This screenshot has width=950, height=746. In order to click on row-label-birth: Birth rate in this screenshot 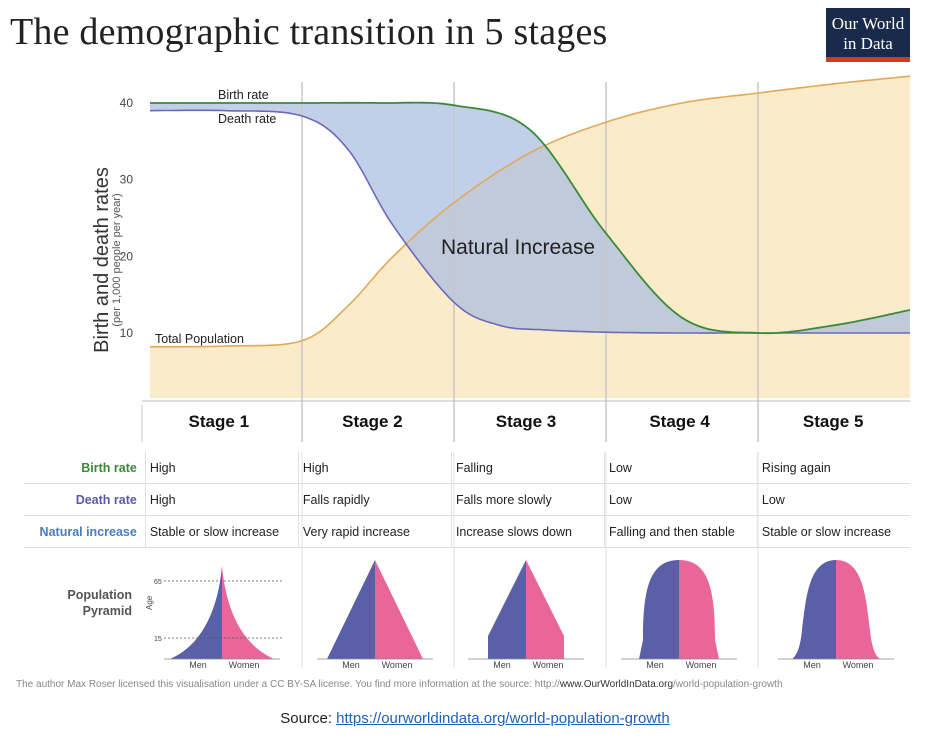, I will do `click(85, 468)`.